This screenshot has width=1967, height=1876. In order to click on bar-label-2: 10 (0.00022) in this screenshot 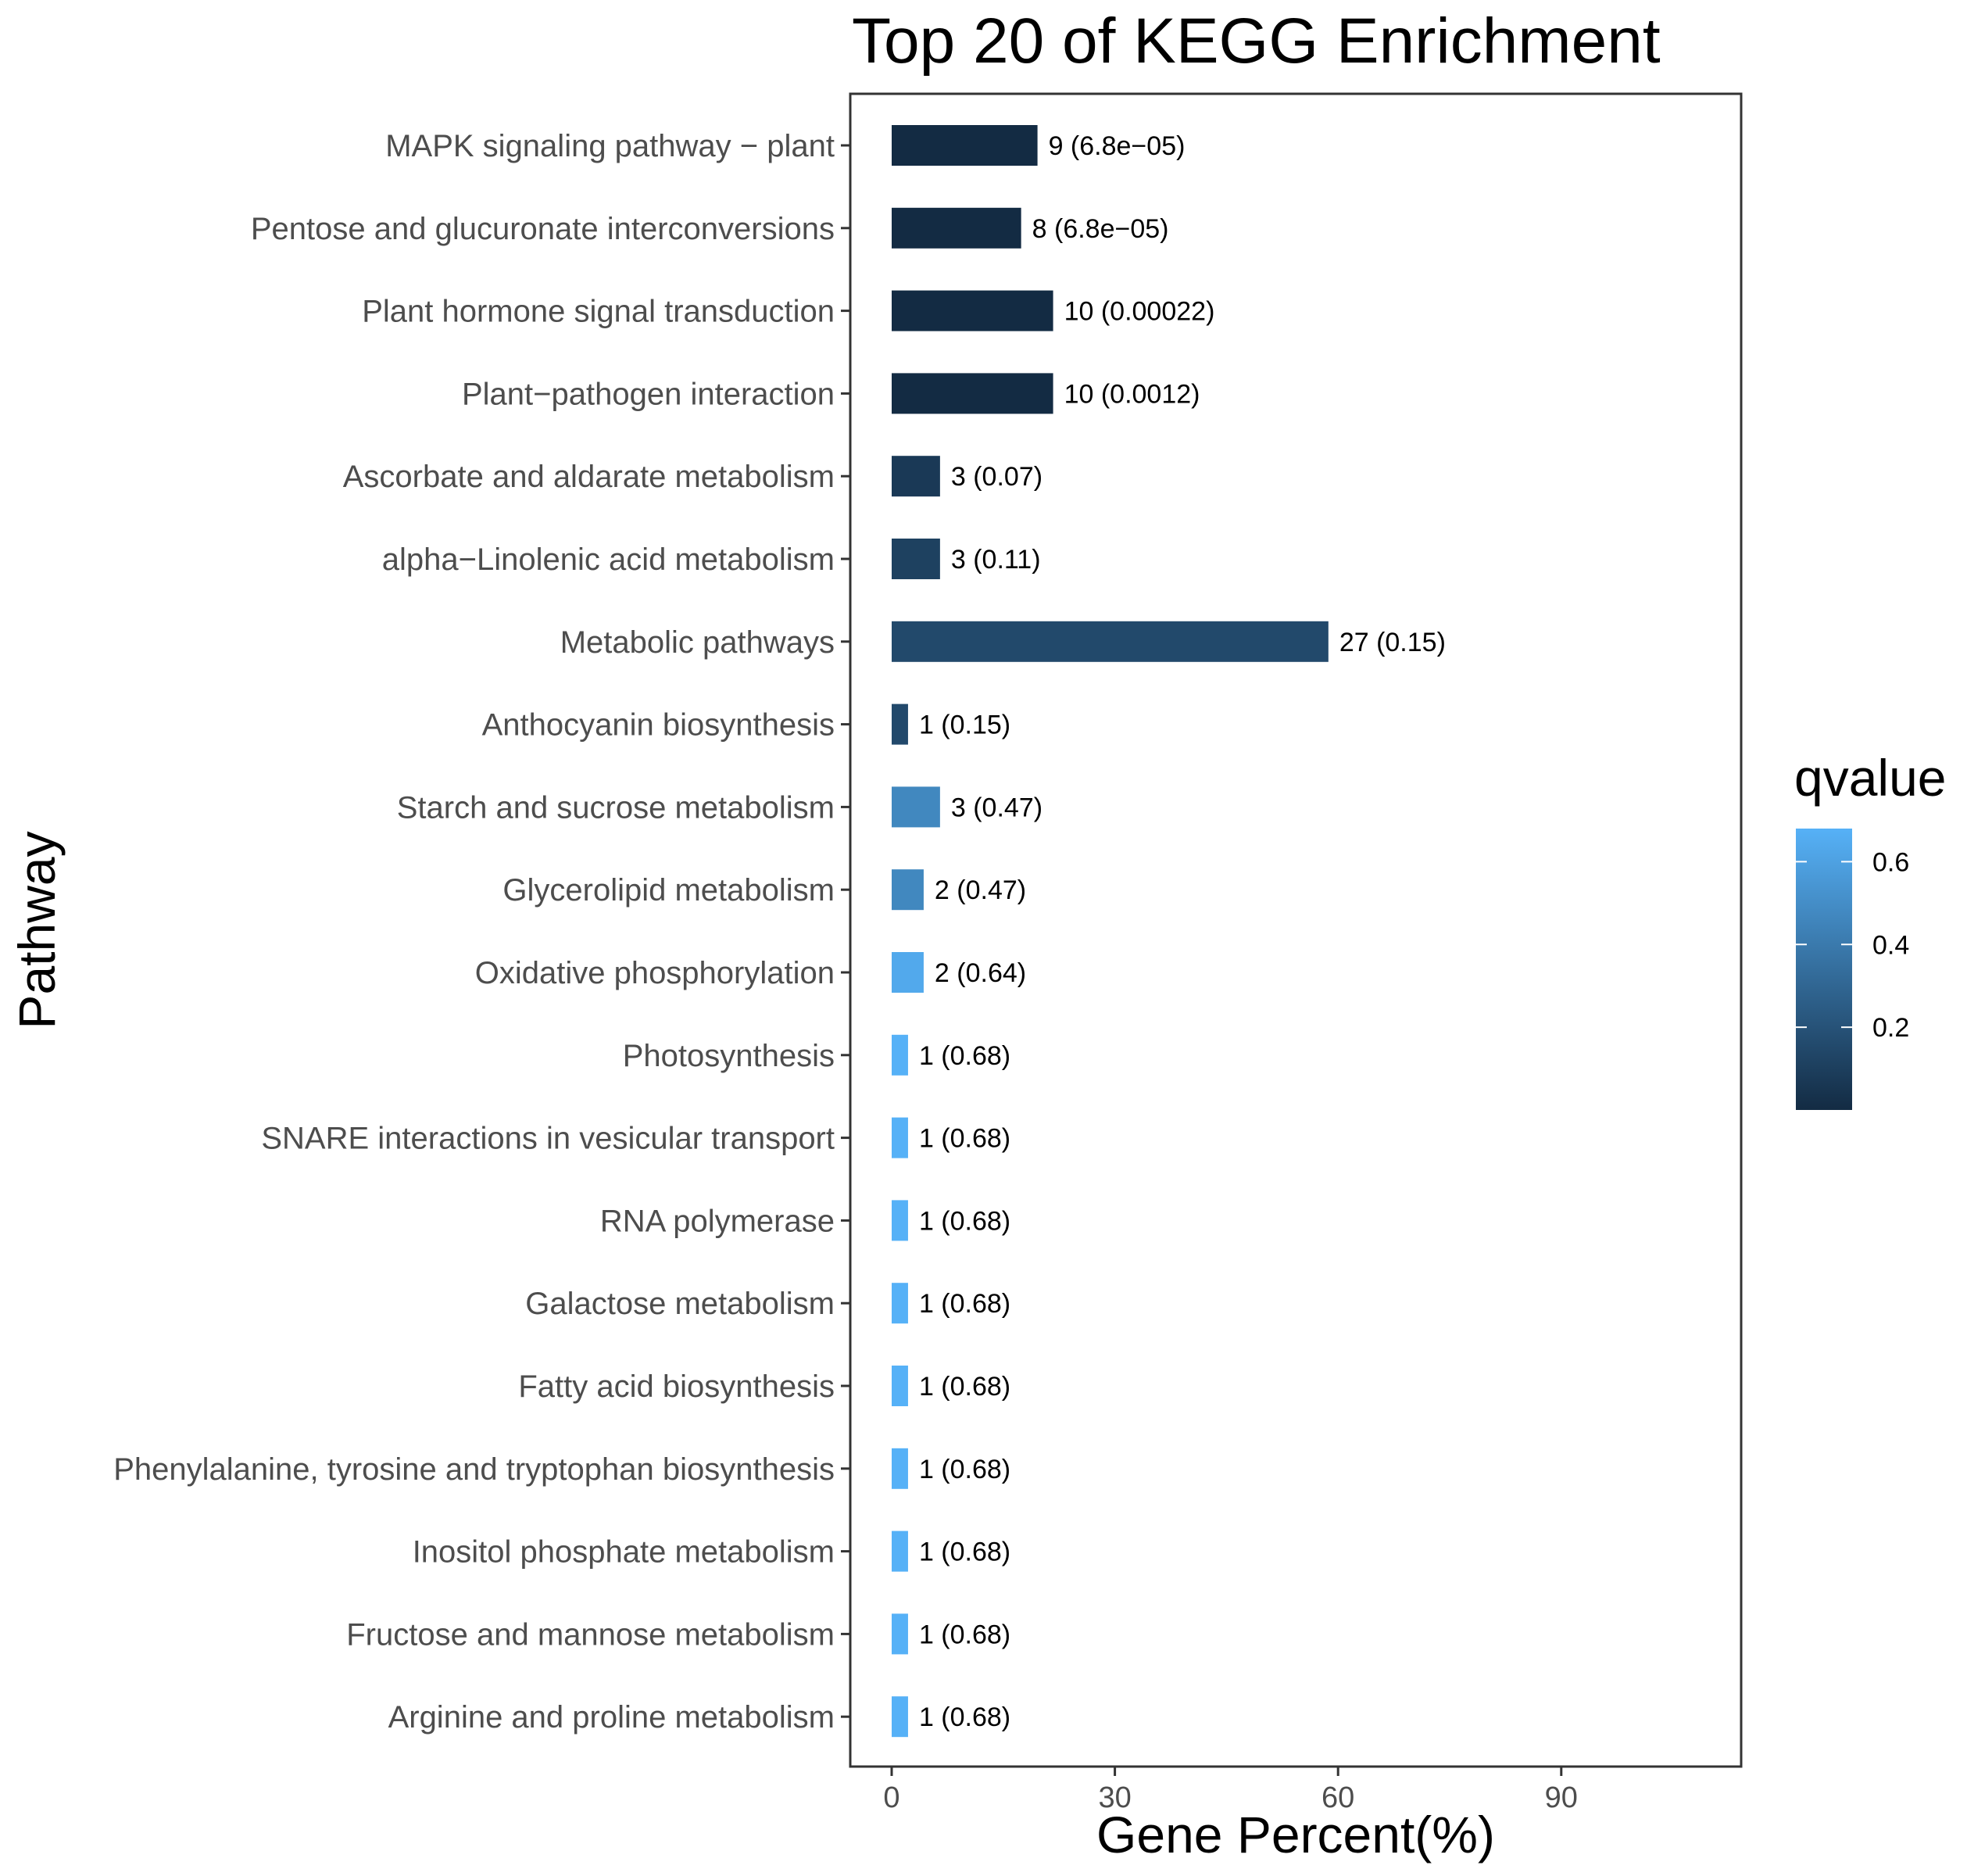, I will do `click(1139, 312)`.